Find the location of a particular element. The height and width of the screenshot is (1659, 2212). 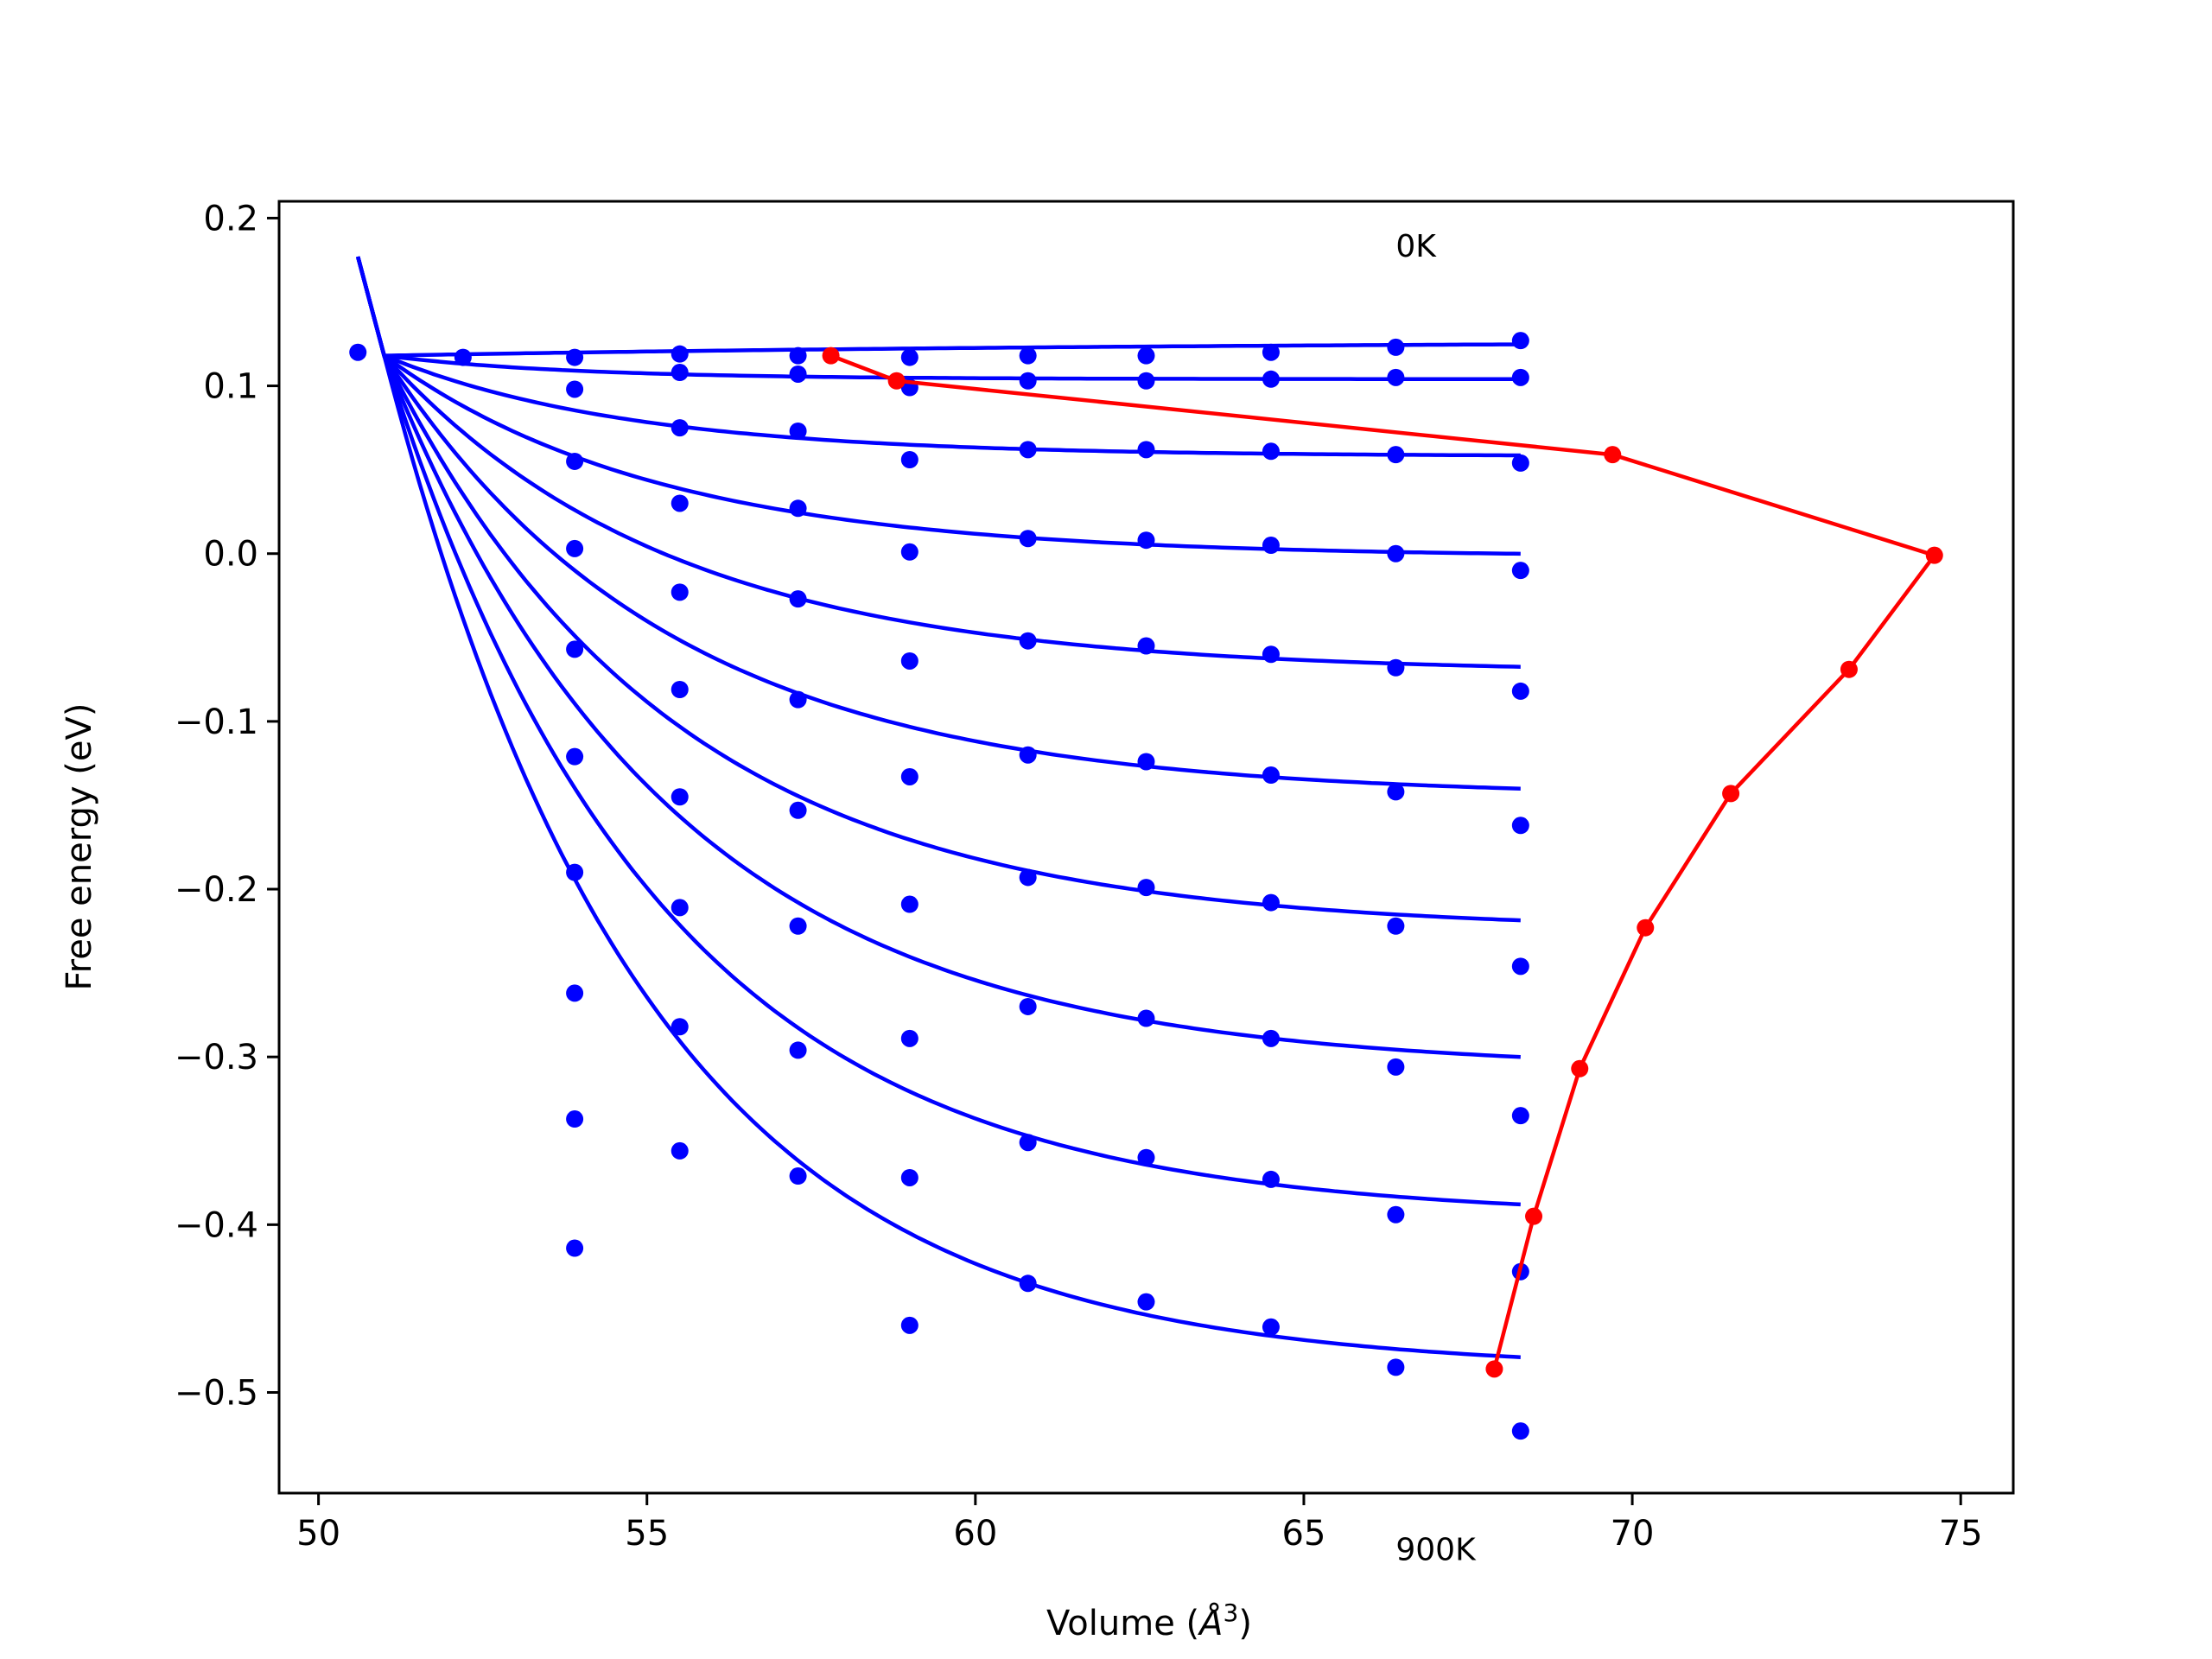

y-tick-label: −0.3 is located at coordinates (216, 1057).